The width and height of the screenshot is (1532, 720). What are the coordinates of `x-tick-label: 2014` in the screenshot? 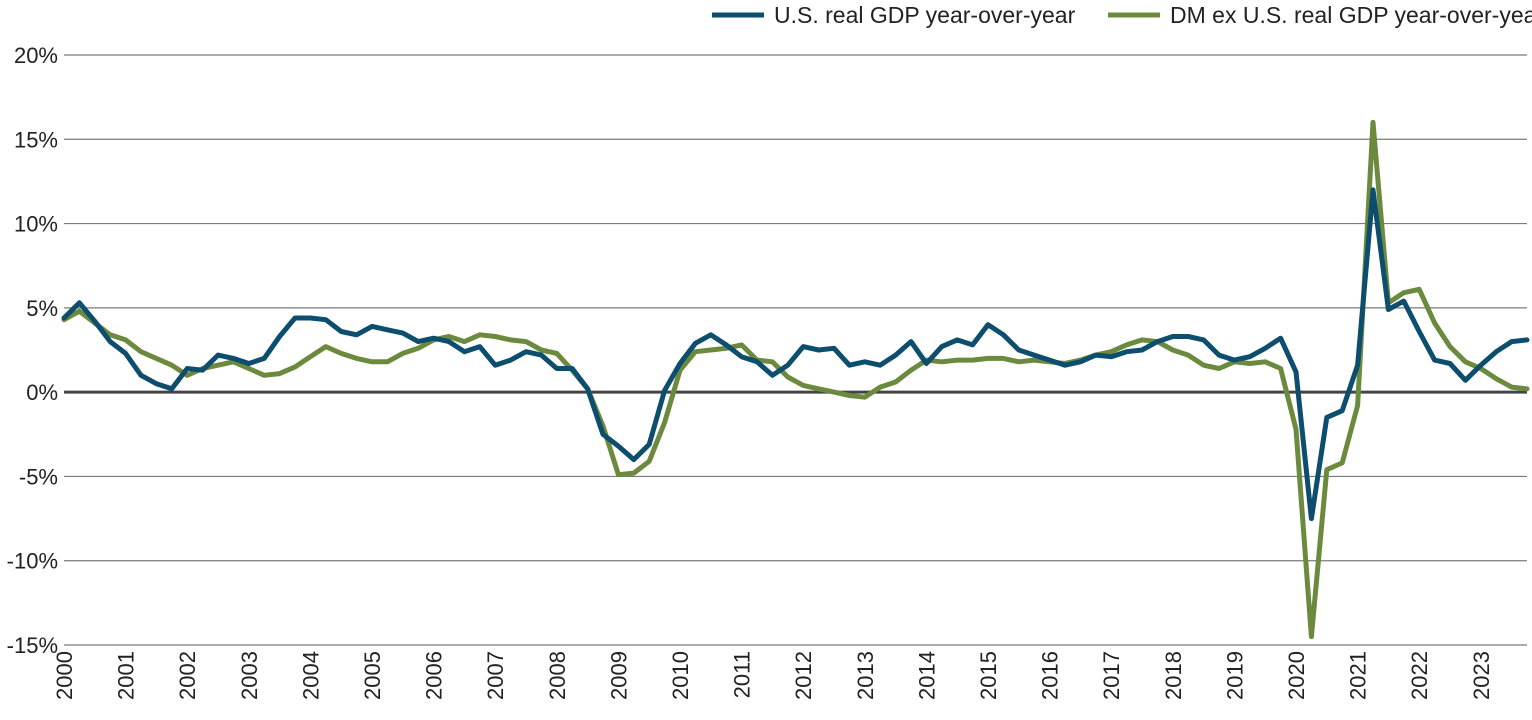 It's located at (926, 675).